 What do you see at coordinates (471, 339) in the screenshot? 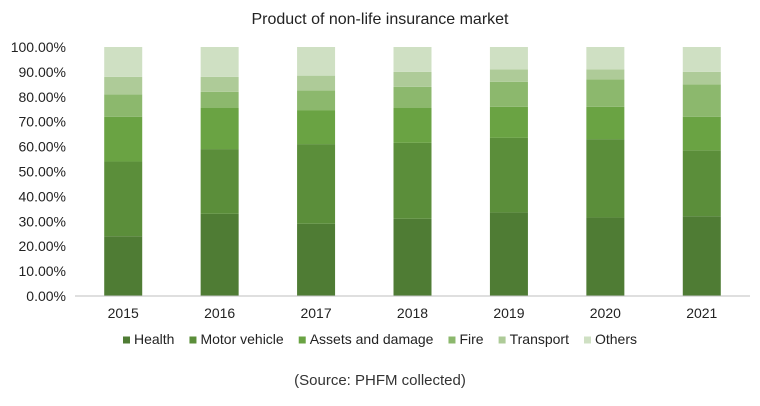
I see `legend-label: Fire` at bounding box center [471, 339].